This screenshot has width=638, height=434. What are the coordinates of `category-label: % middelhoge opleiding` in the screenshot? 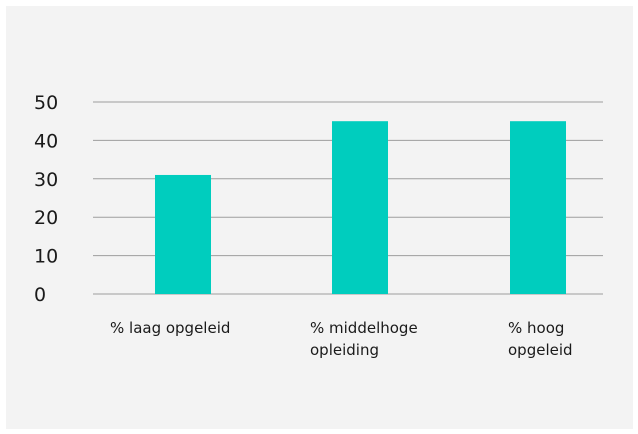 It's located at (364, 339).